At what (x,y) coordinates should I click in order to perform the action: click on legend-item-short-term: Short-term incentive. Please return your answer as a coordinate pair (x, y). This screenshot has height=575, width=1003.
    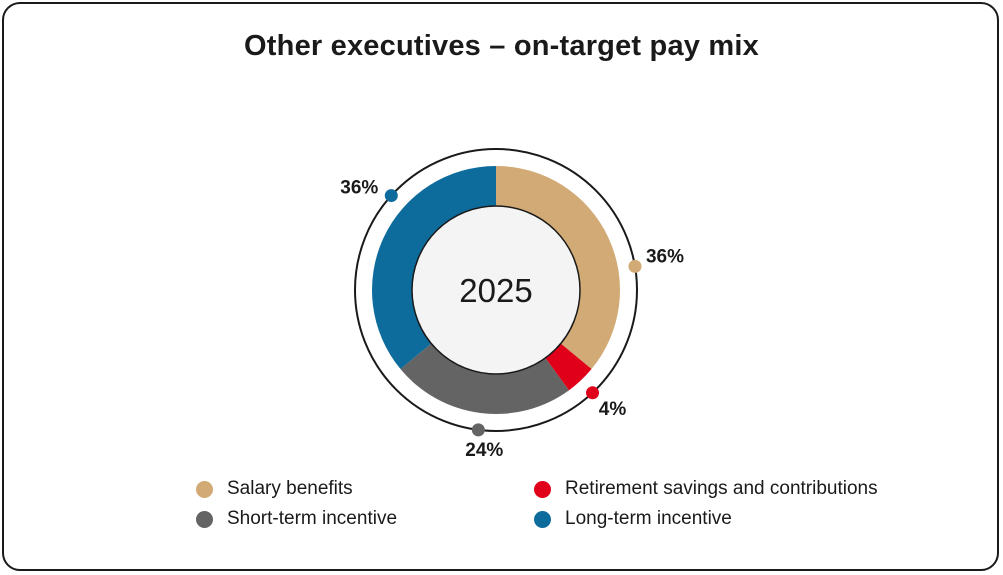
    Looking at the image, I should click on (296, 519).